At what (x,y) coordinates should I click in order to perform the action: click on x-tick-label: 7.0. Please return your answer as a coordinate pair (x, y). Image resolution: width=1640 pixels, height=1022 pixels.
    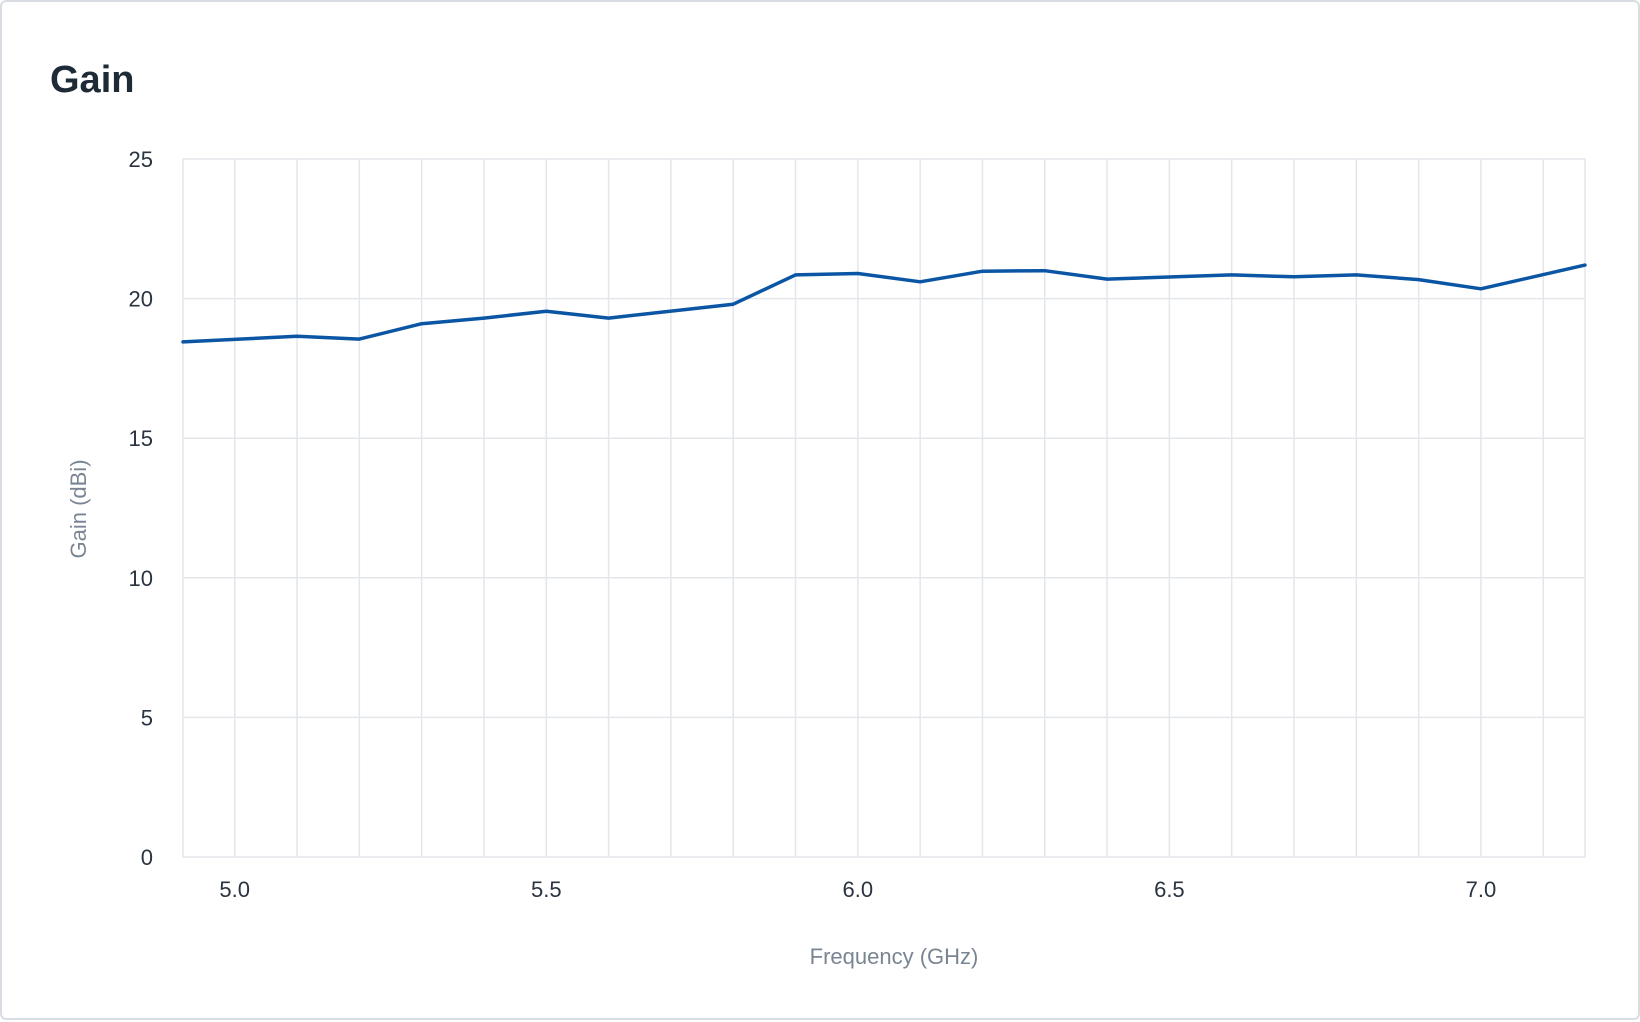
    Looking at the image, I should click on (1481, 889).